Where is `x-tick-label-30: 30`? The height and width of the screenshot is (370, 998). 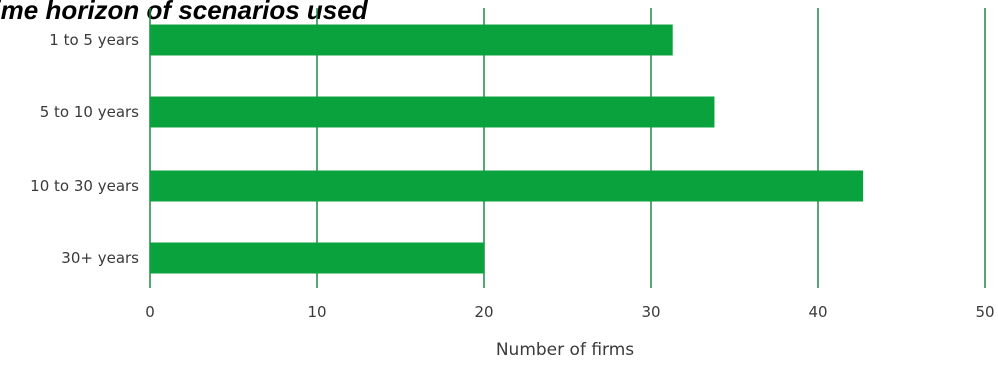 x-tick-label-30: 30 is located at coordinates (650, 312).